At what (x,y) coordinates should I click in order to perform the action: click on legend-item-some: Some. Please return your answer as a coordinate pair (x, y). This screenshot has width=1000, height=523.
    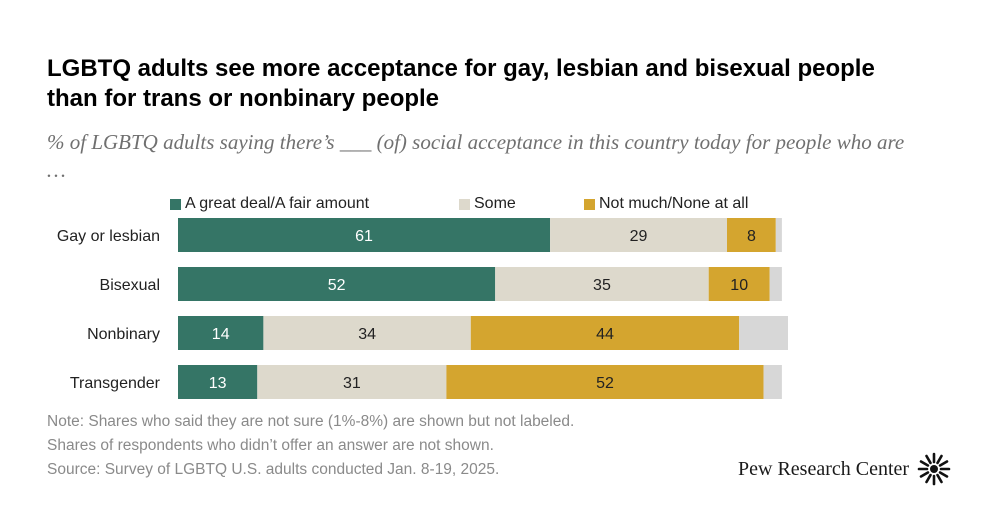
    Looking at the image, I should click on (487, 204).